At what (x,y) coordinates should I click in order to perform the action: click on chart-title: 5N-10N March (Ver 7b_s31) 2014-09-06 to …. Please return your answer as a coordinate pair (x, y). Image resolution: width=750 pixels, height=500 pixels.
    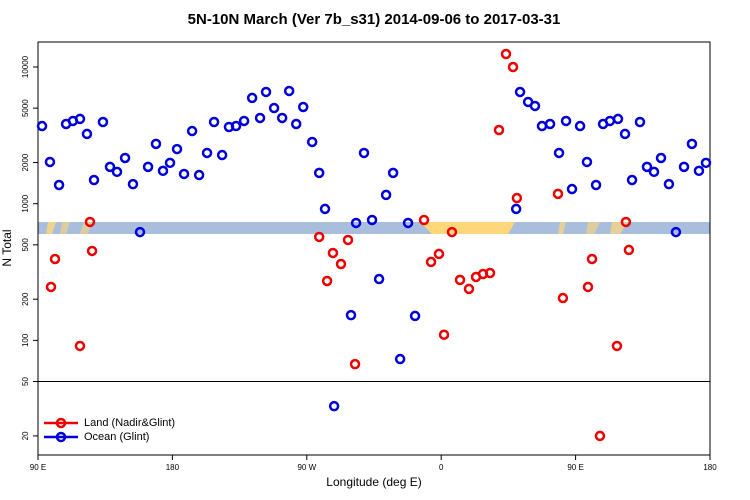
    Looking at the image, I should click on (374, 19).